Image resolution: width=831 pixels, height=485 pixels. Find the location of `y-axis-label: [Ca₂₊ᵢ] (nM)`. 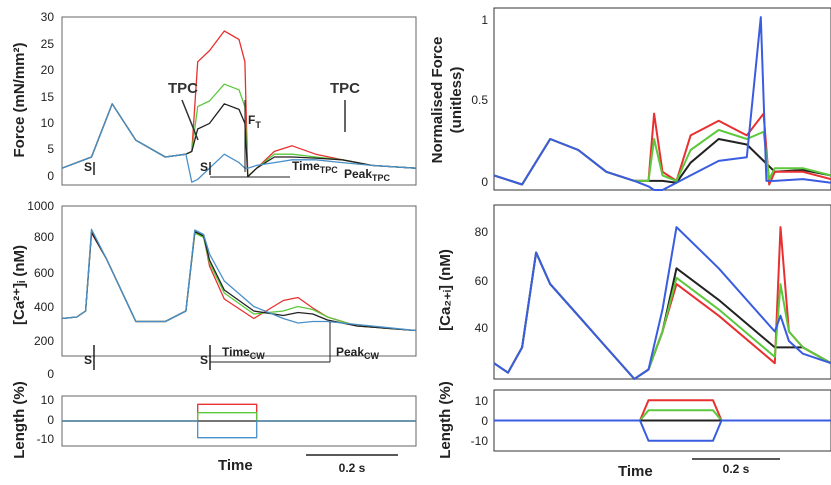

y-axis-label: [Ca₂₊ᵢ] (nM) is located at coordinates (445, 290).